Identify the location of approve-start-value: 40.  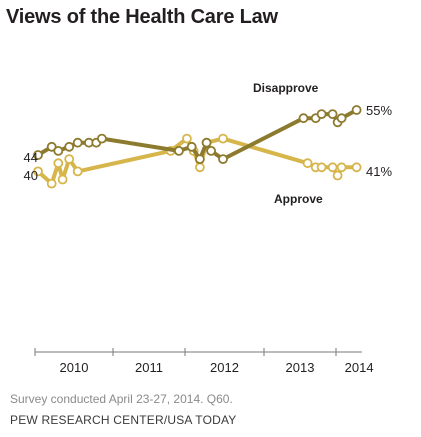
(31, 175).